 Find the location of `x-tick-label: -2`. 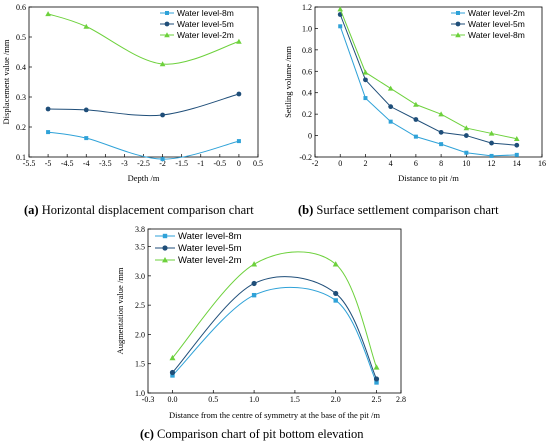

x-tick-label: -2 is located at coordinates (162, 163).